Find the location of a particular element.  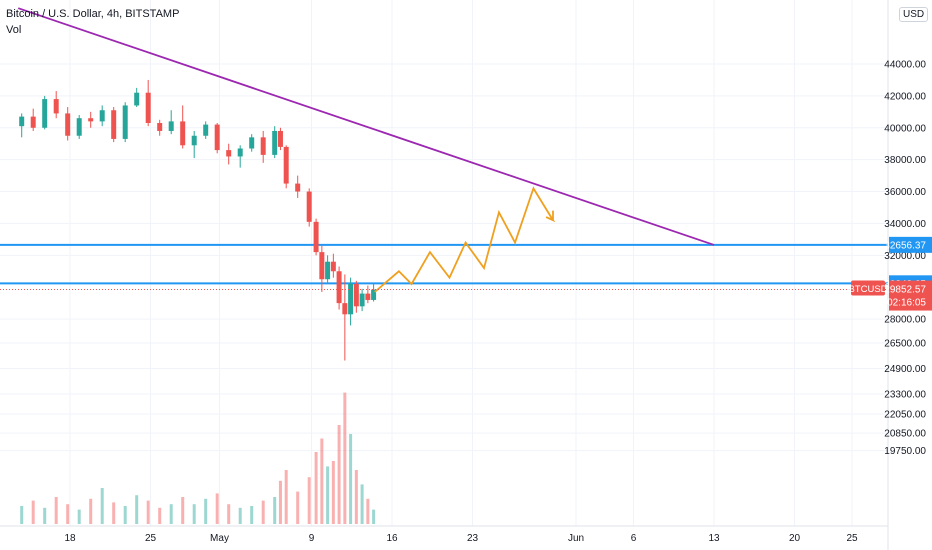

y-axis-tick-label: 44000.00 is located at coordinates (905, 65).